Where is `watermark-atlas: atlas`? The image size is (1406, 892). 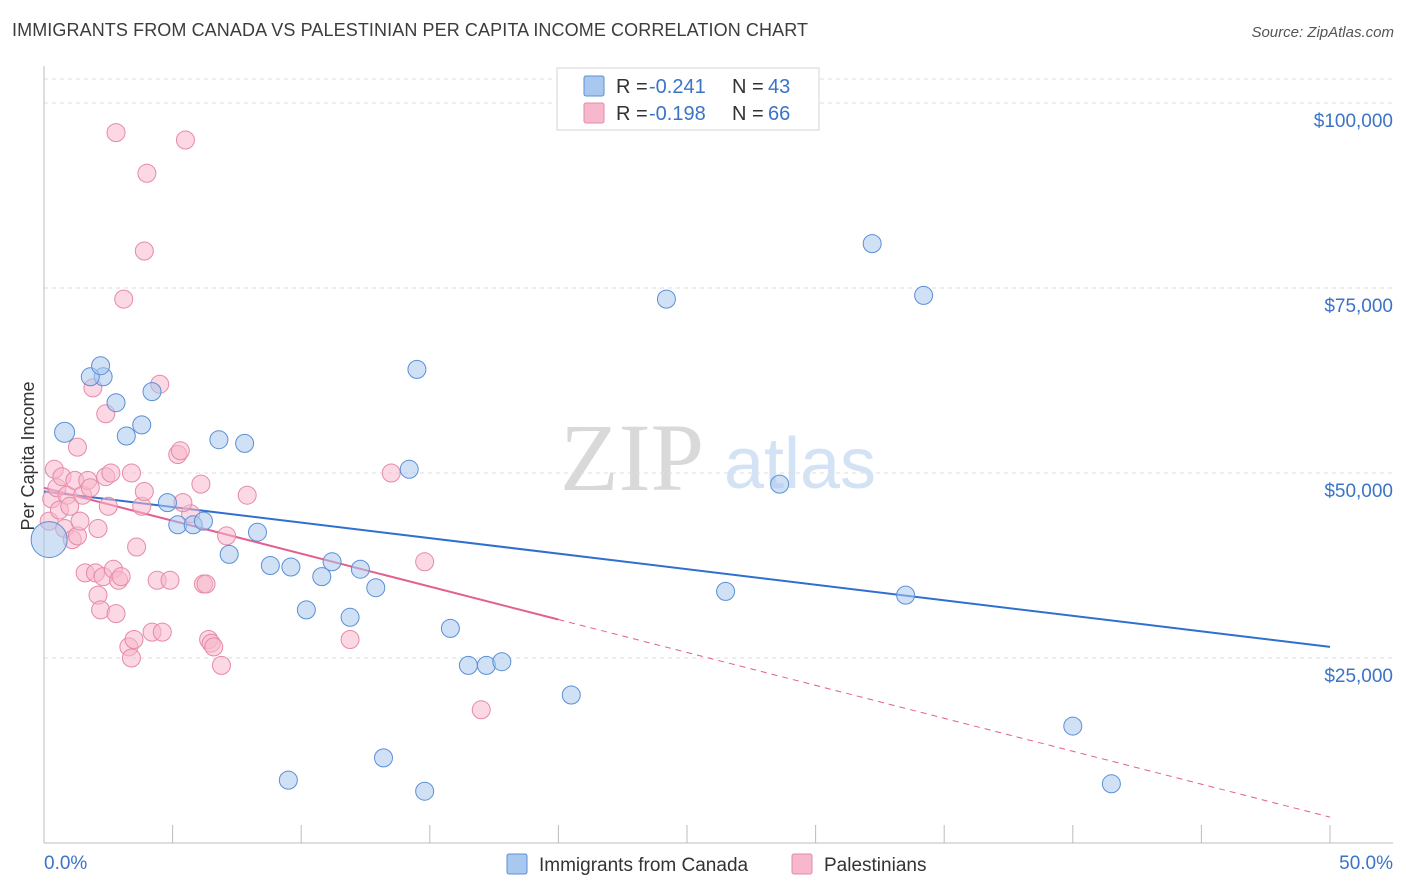
watermark-atlas: atlas is located at coordinates (800, 464).